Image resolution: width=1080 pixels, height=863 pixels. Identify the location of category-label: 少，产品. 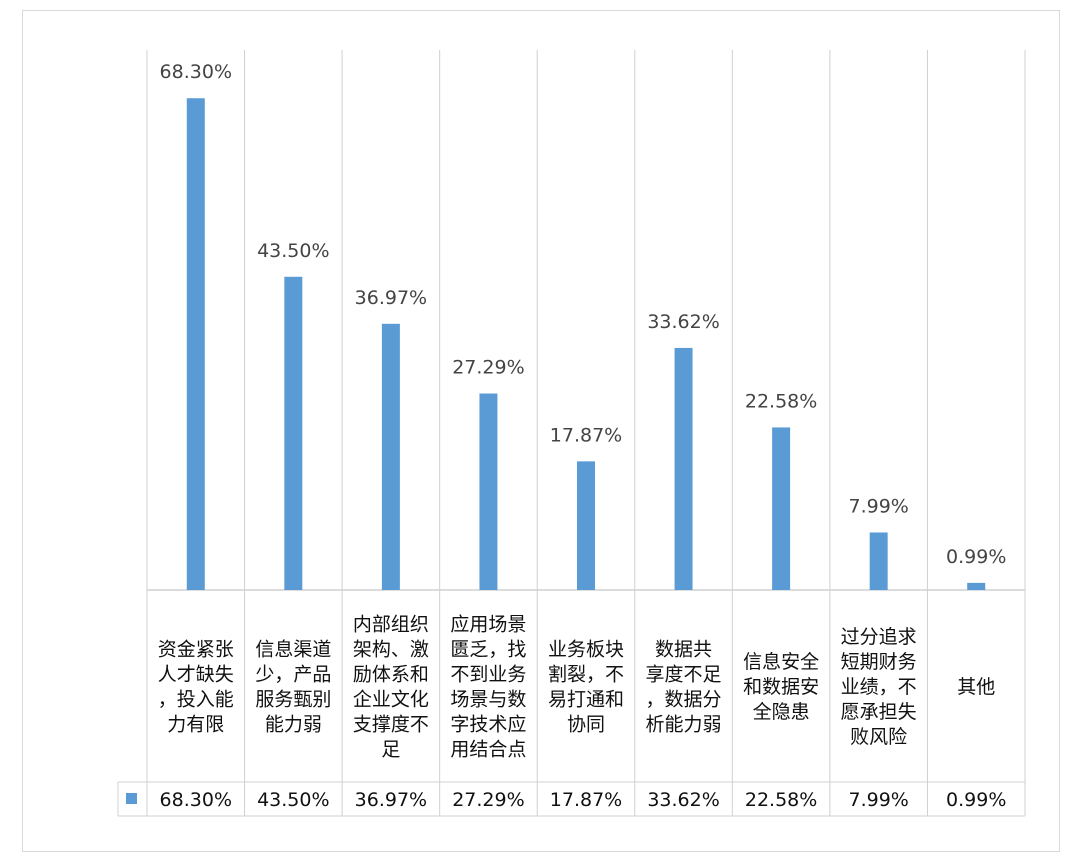
(293, 675).